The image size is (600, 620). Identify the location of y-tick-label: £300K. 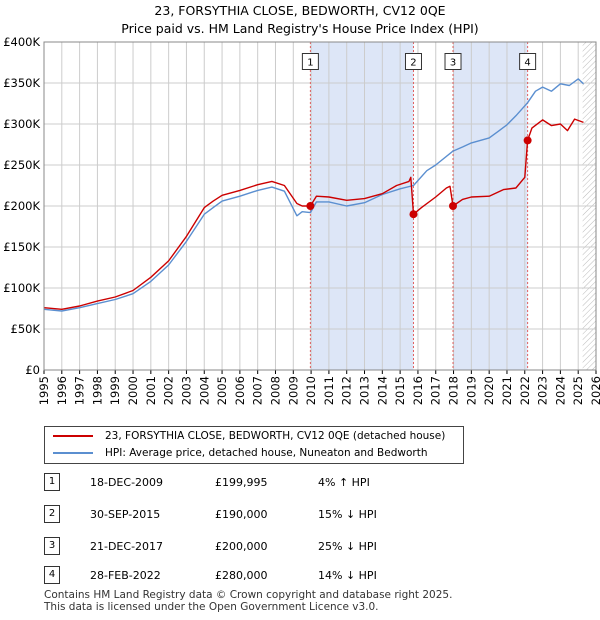
(21, 124).